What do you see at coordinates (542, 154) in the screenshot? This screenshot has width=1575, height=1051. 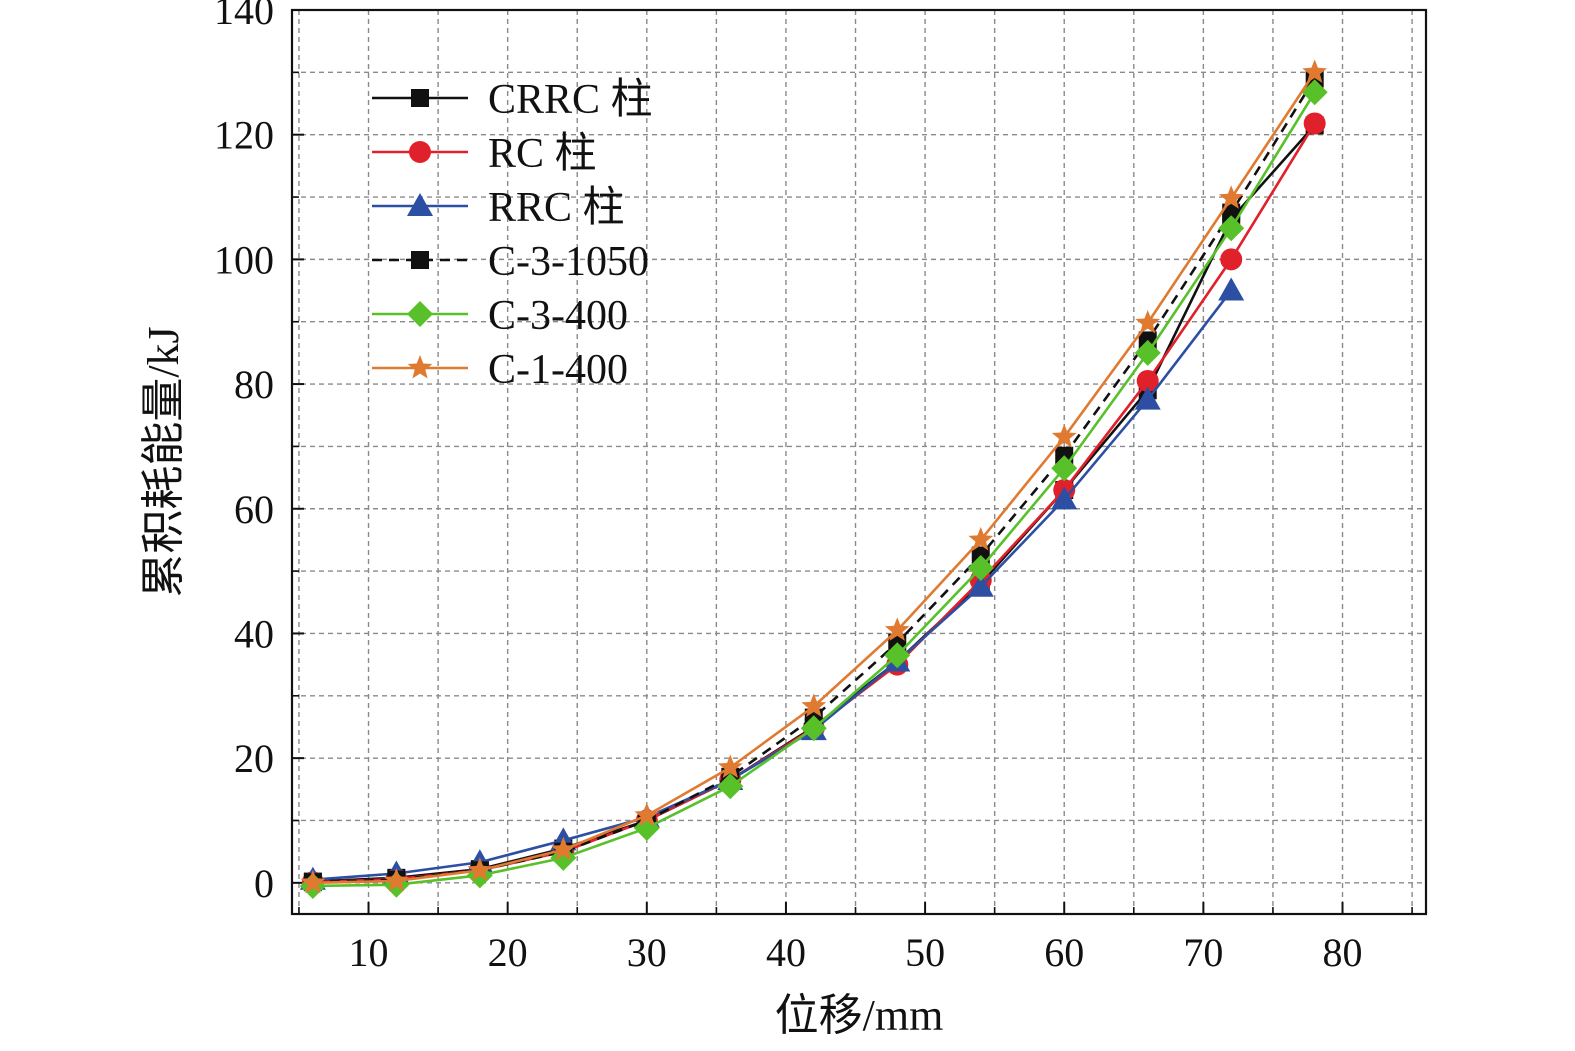 I see `legend-label: RC 柱` at bounding box center [542, 154].